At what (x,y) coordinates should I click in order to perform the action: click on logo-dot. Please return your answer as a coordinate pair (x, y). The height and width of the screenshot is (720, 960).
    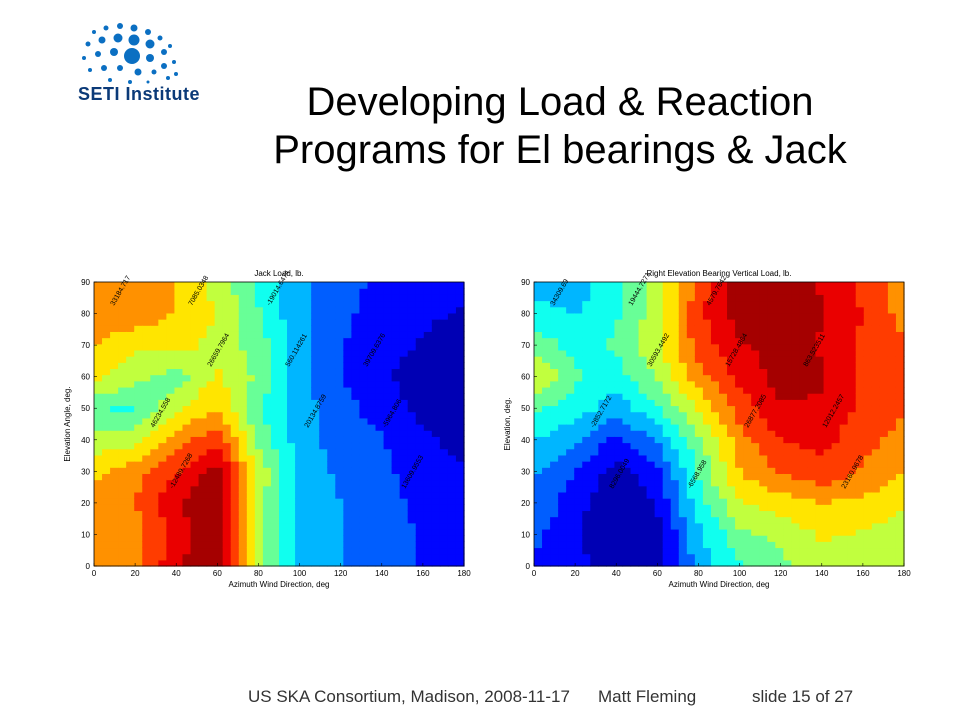
    Looking at the image, I should click on (160, 38).